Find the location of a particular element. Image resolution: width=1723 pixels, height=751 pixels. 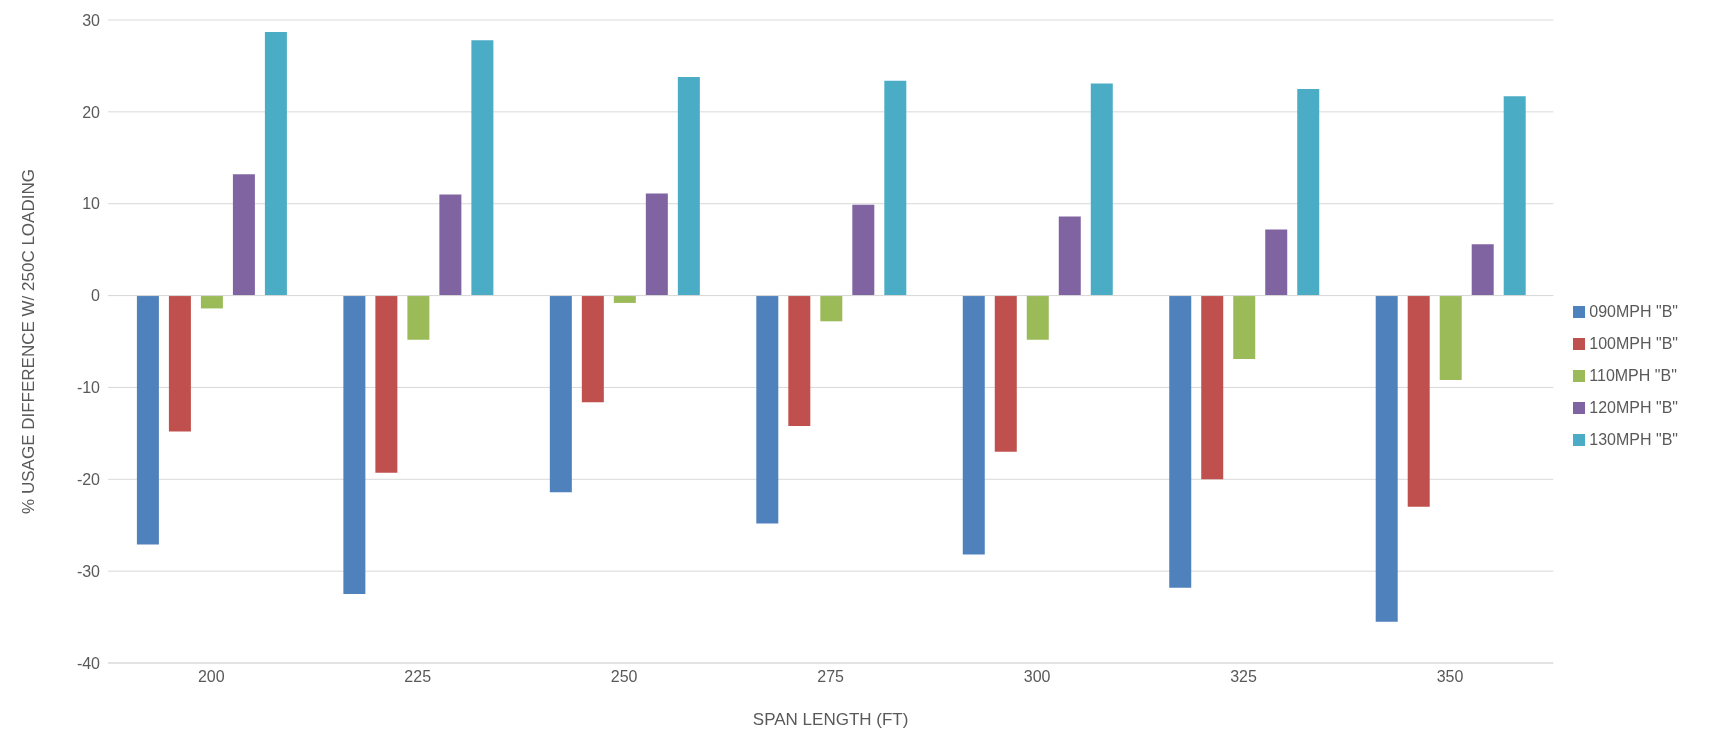

legend-label: 090MPH "B" is located at coordinates (1633, 311).